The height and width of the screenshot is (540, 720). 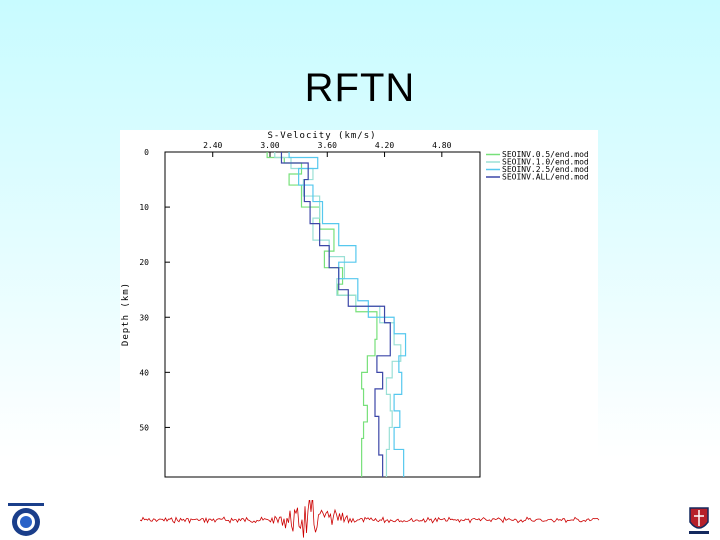 I want to click on y-tick-label: 30, so click(x=144, y=317).